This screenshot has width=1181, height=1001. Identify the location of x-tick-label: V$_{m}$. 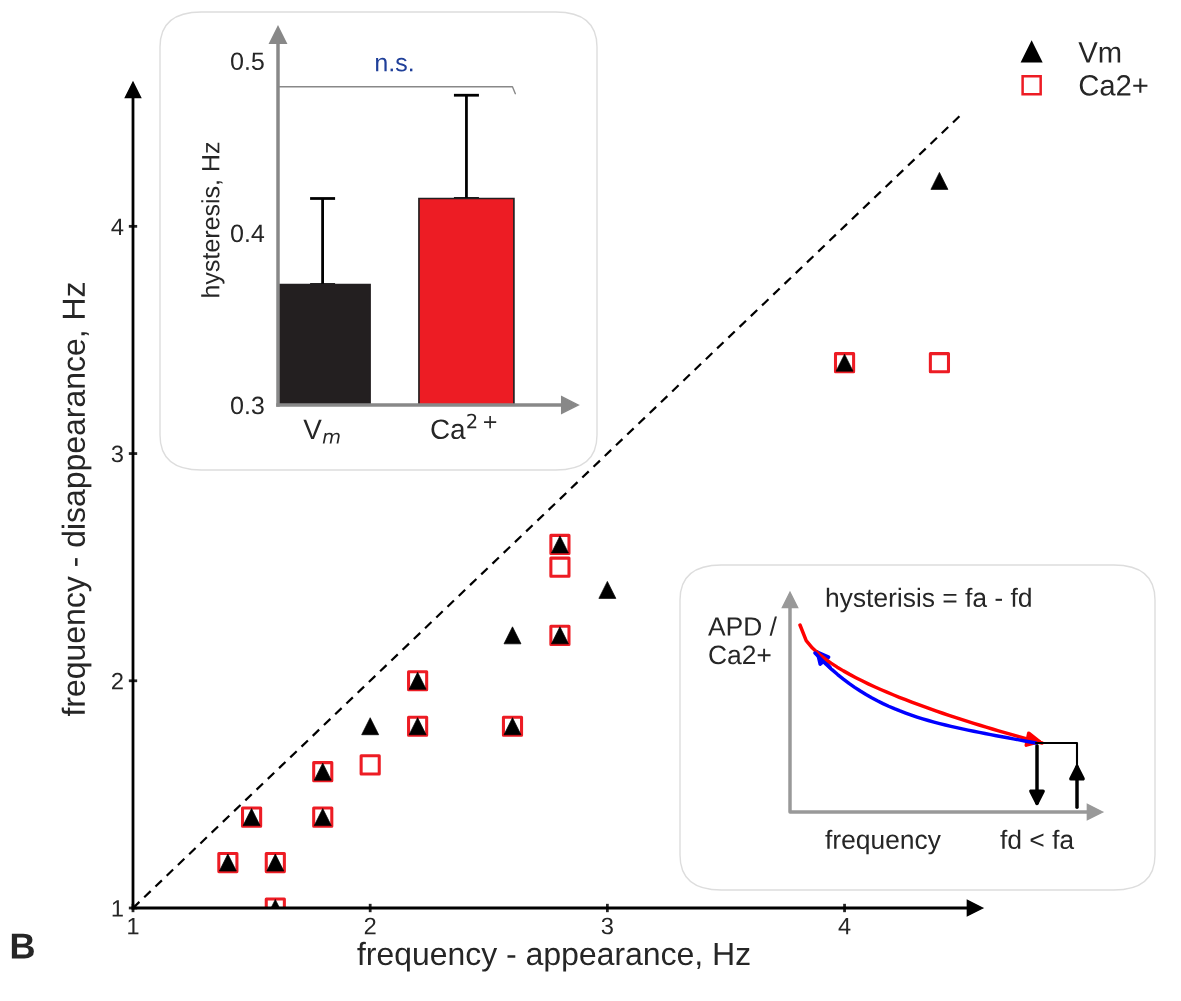
(321, 431).